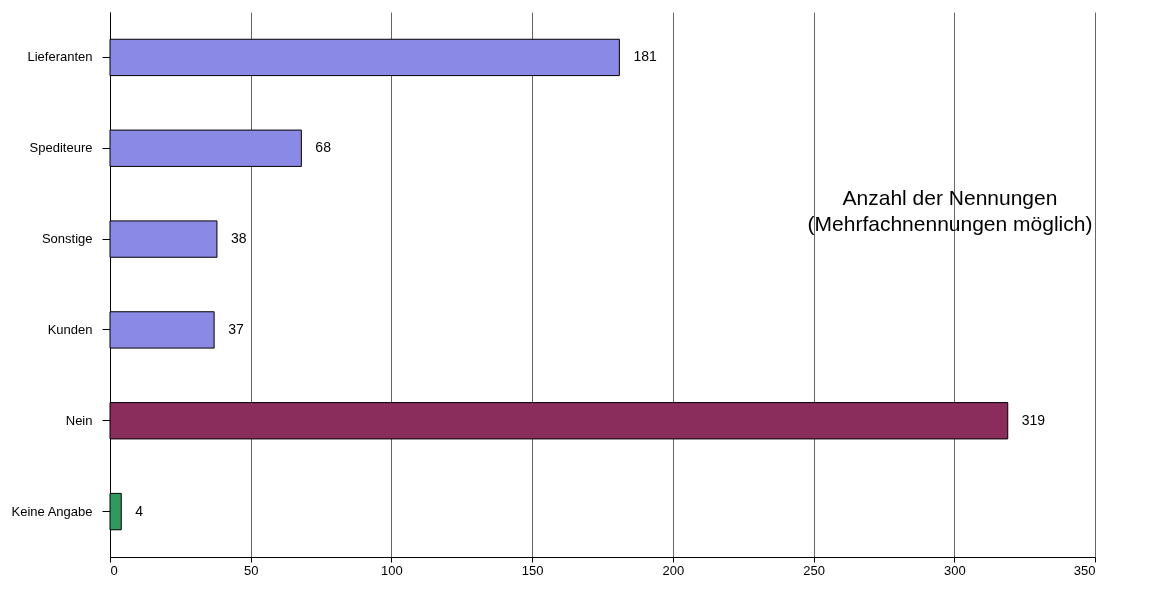  Describe the element at coordinates (1084, 570) in the screenshot. I see `x-tick-label: 350` at that location.